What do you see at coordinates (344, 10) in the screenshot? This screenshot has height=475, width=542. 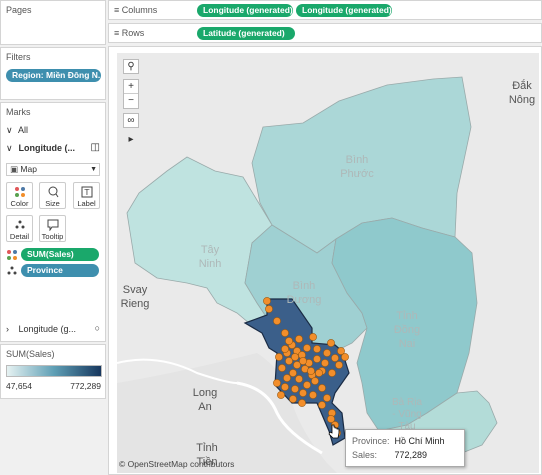 I see `columns-pill-2: Longitude (generated)` at bounding box center [344, 10].